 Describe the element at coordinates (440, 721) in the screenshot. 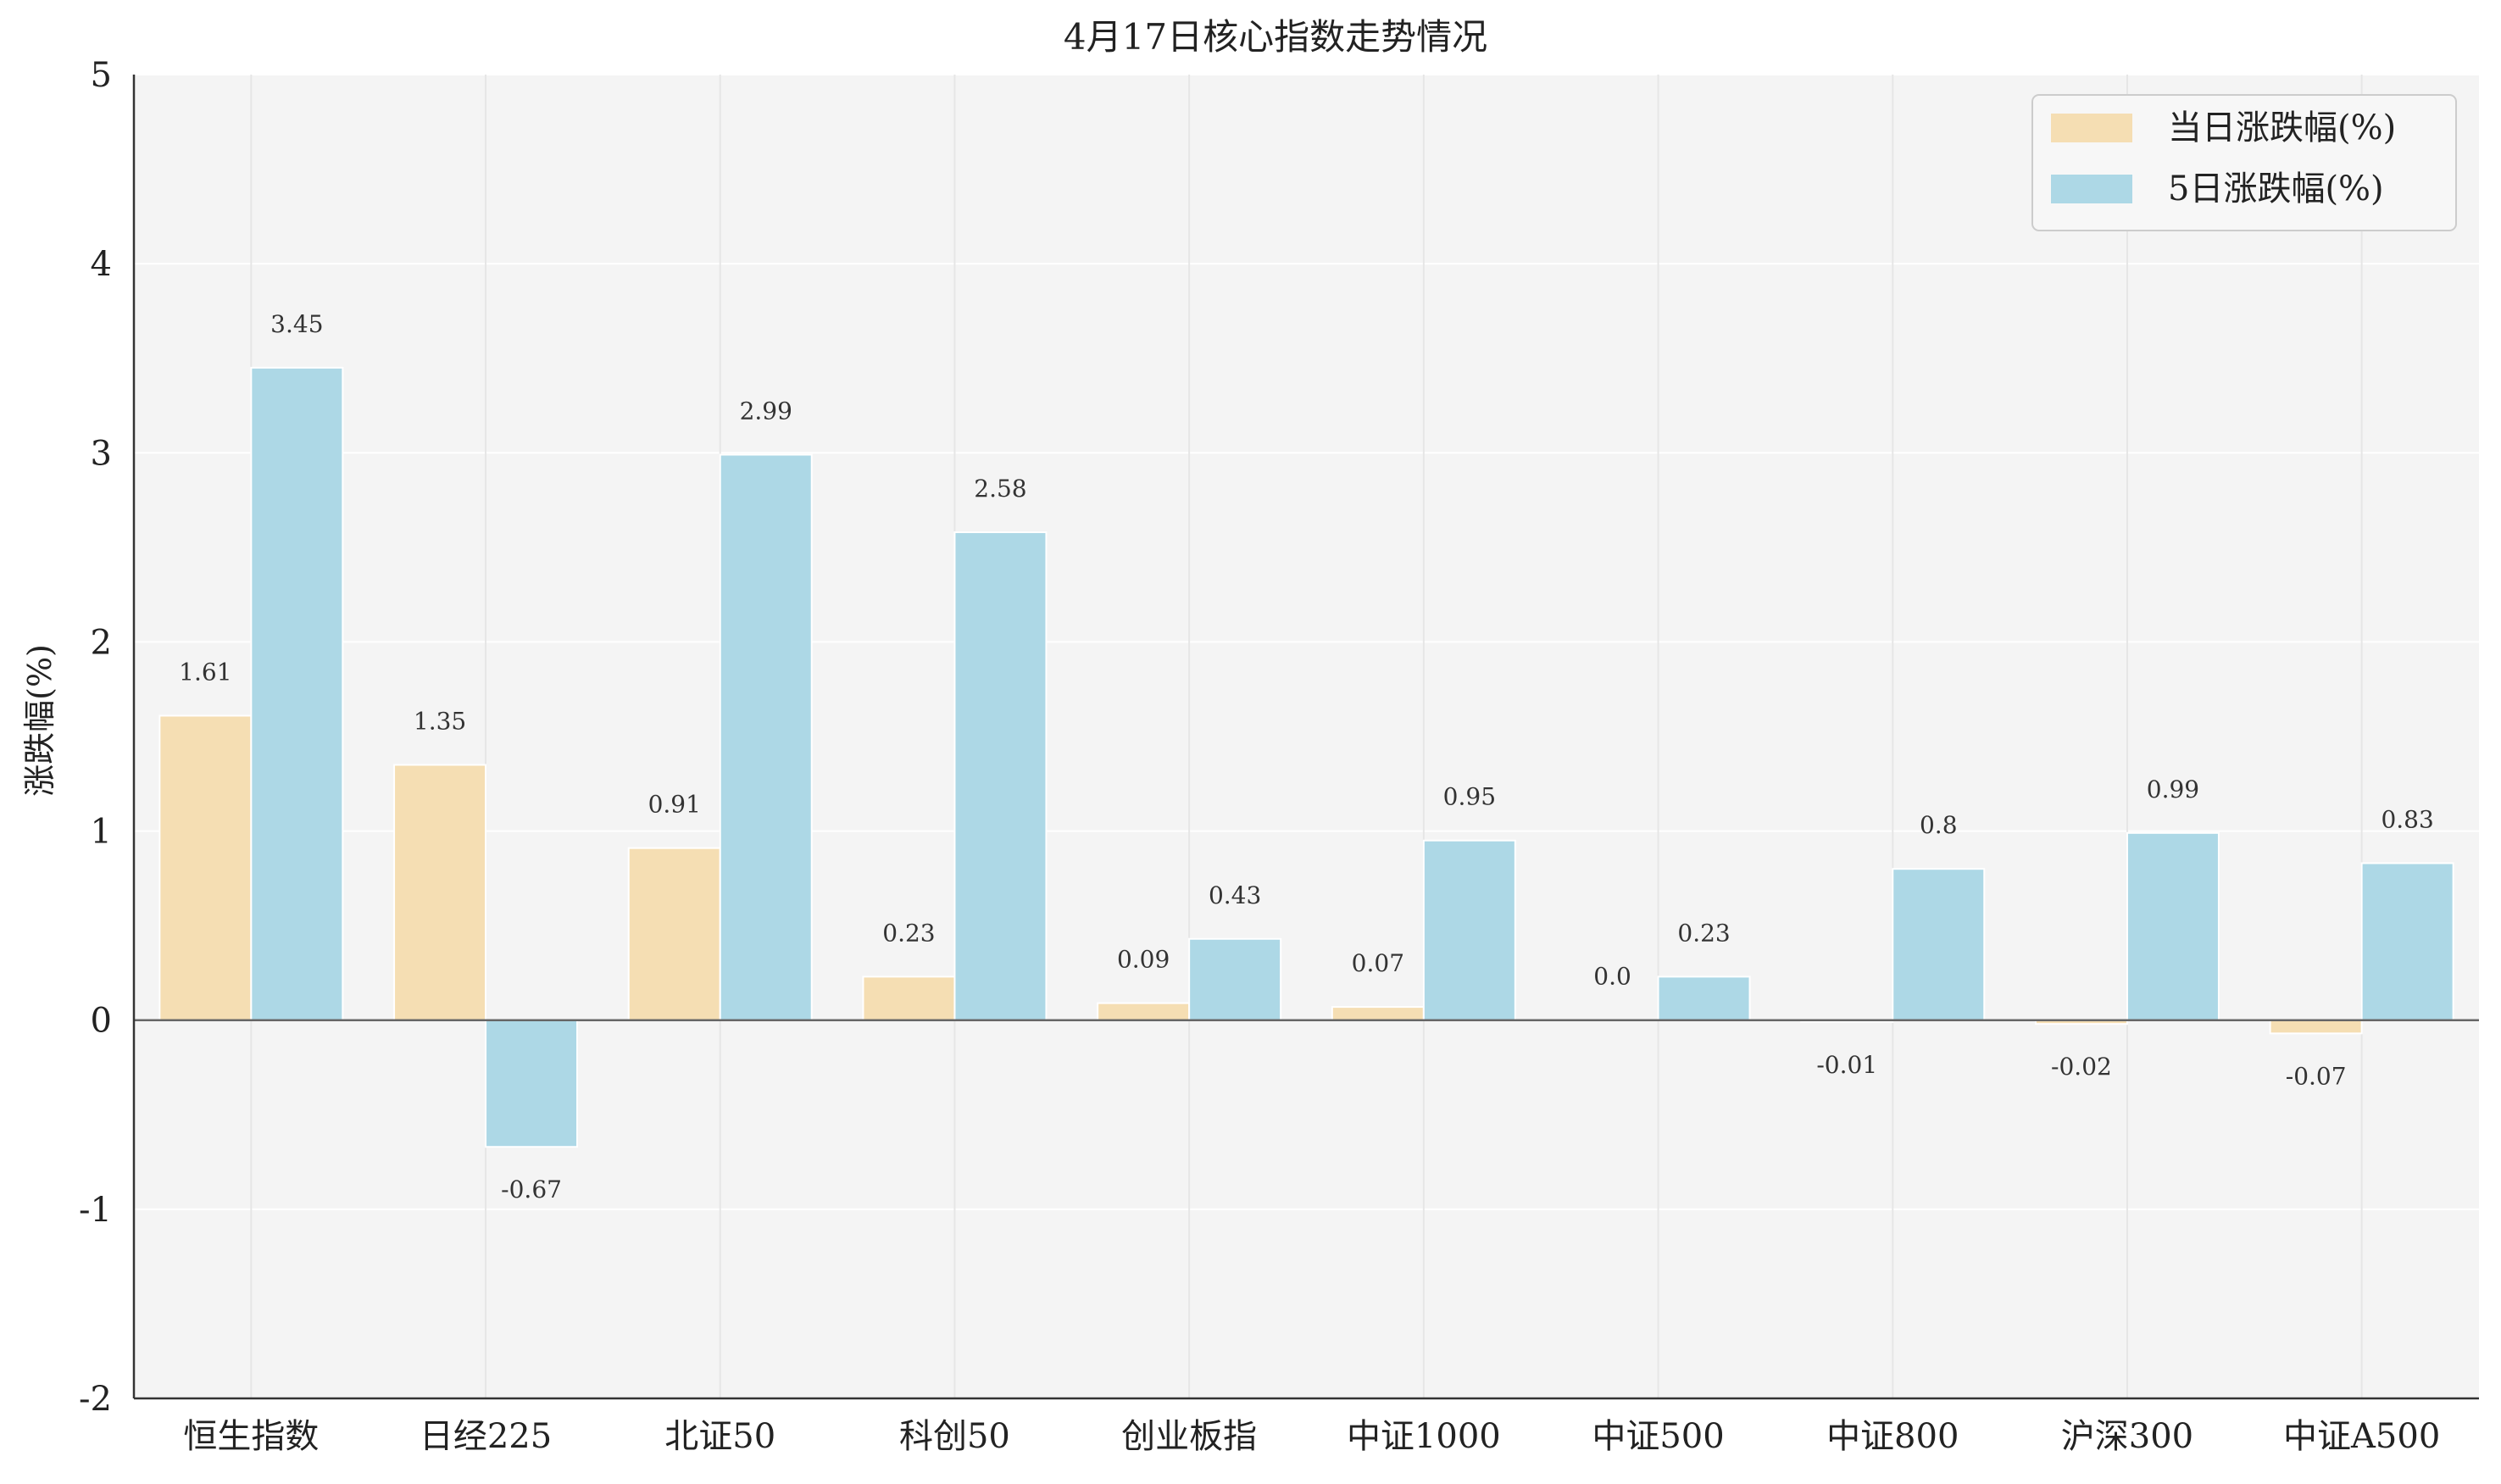

I see `data-label: 1.35` at that location.